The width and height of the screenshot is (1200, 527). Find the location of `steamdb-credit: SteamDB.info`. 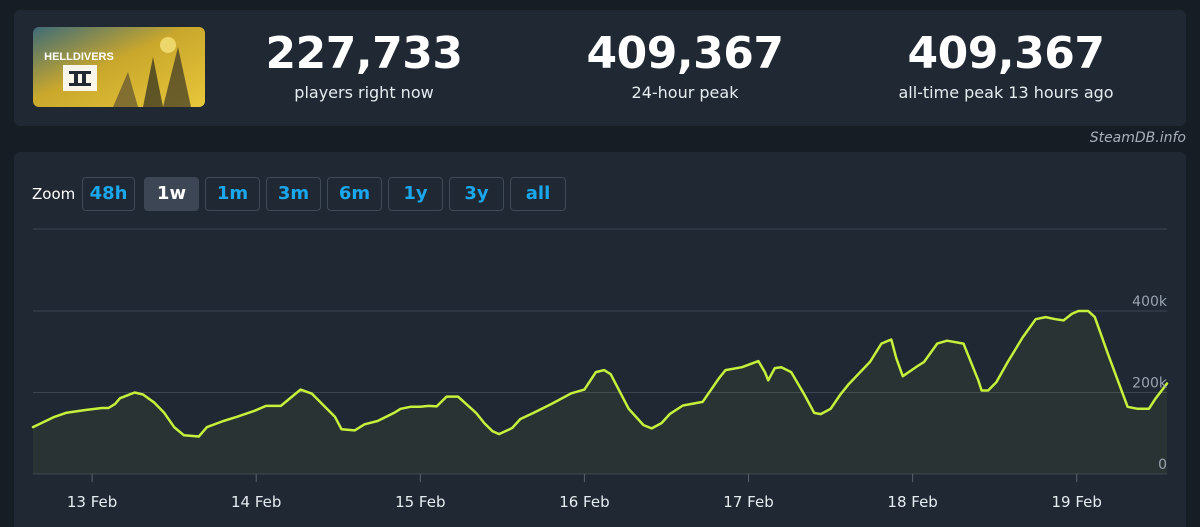

steamdb-credit: SteamDB.info is located at coordinates (1137, 138).